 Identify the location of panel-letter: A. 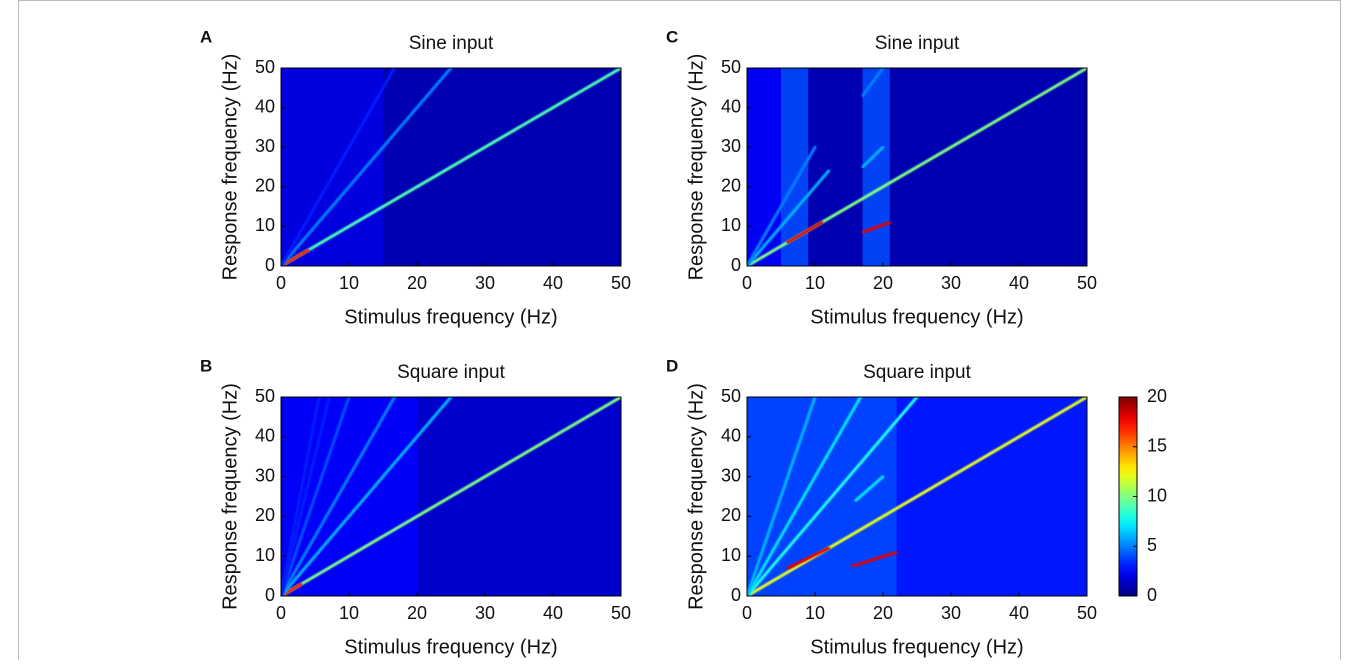
(206, 36).